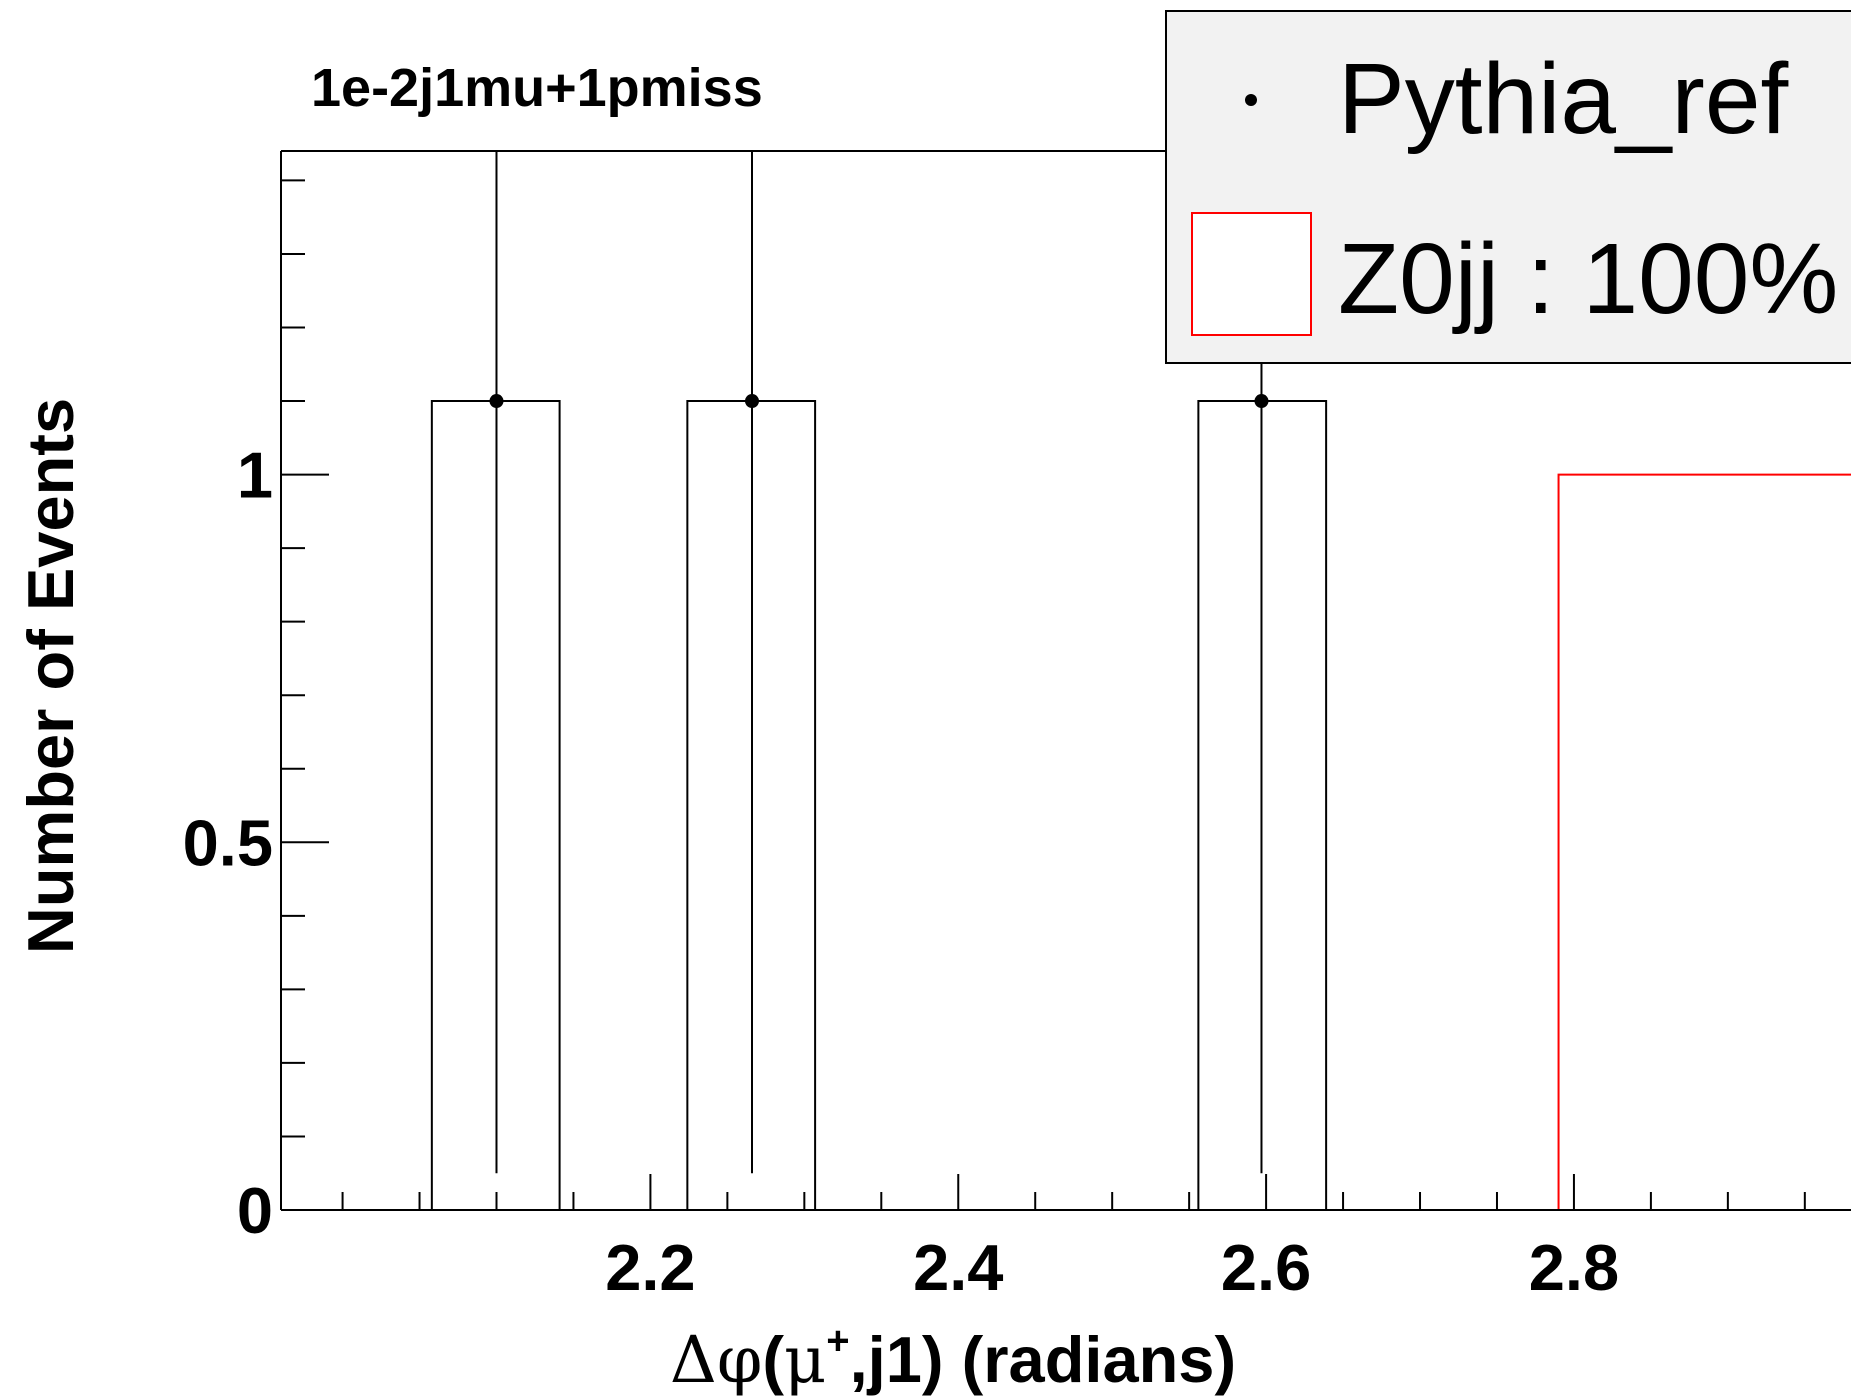 The height and width of the screenshot is (1397, 1851). Describe the element at coordinates (255, 475) in the screenshot. I see `y-tick-label-1: 1` at that location.